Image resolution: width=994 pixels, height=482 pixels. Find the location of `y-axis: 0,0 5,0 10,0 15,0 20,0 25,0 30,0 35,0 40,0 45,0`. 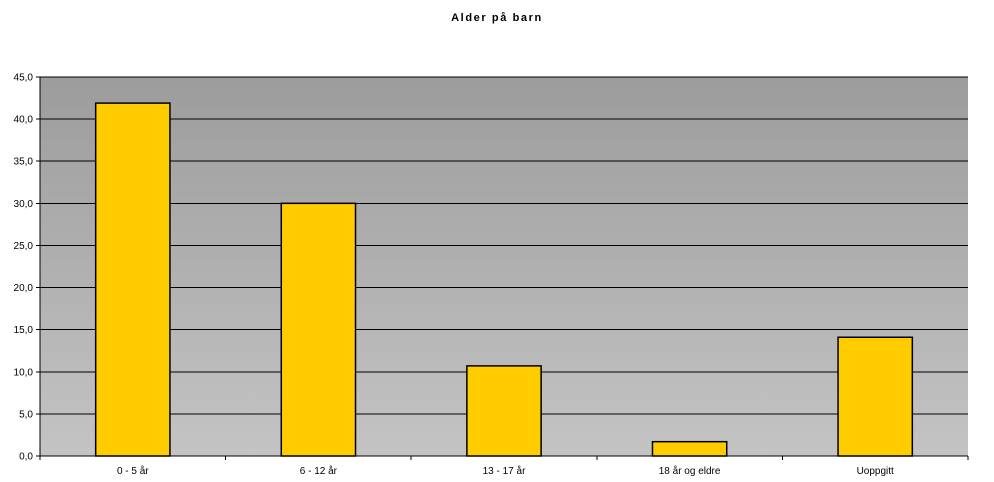

y-axis: 0,0 5,0 10,0 15,0 20,0 25,0 30,0 35,0 40,0 45,0 is located at coordinates (27, 268).